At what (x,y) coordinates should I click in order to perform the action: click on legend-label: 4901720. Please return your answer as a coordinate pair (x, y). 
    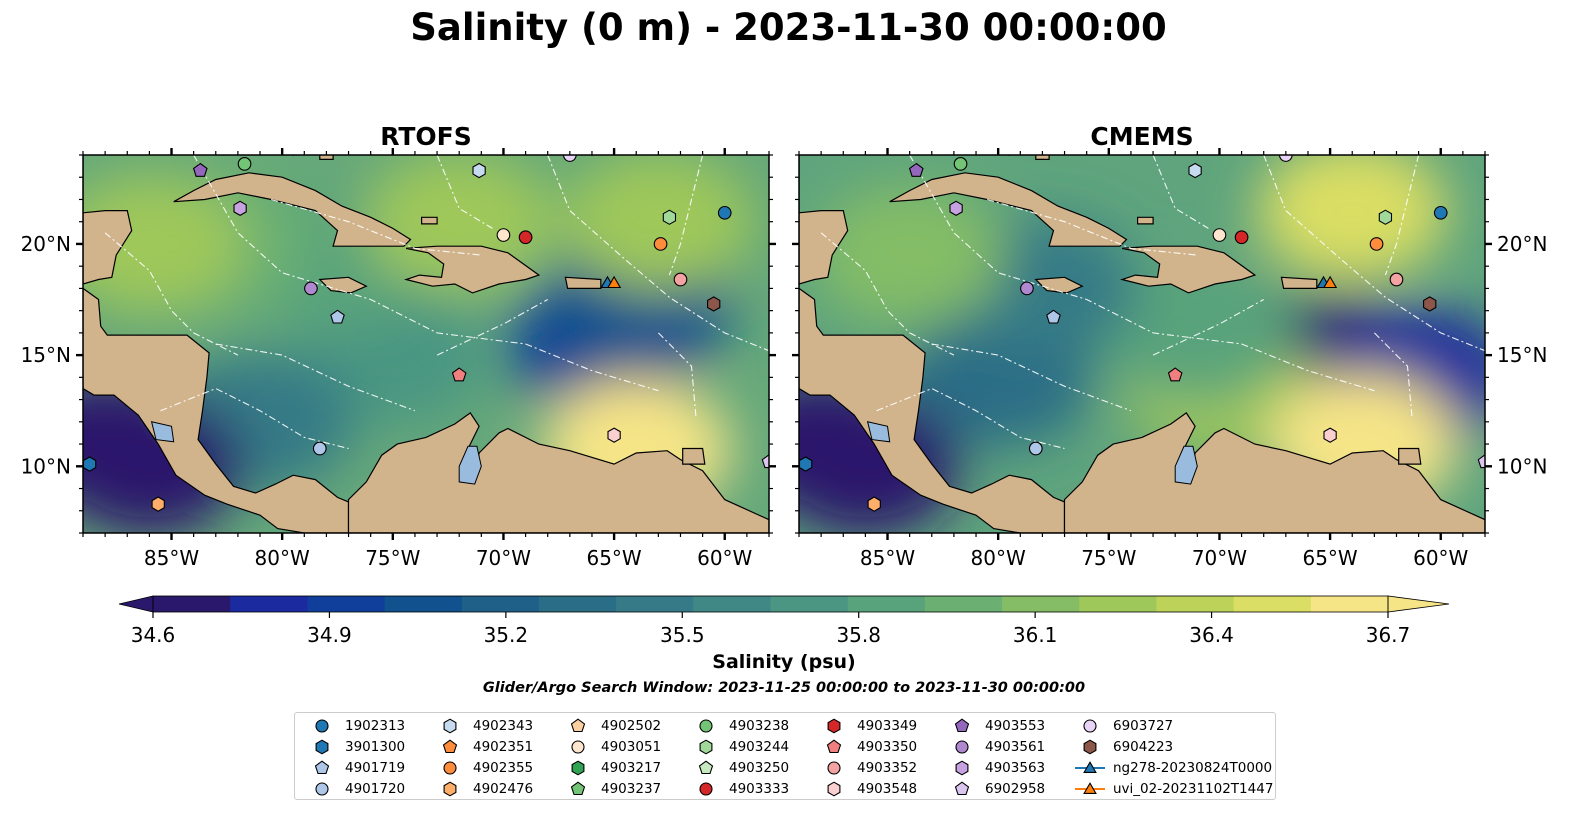
    Looking at the image, I should click on (375, 789).